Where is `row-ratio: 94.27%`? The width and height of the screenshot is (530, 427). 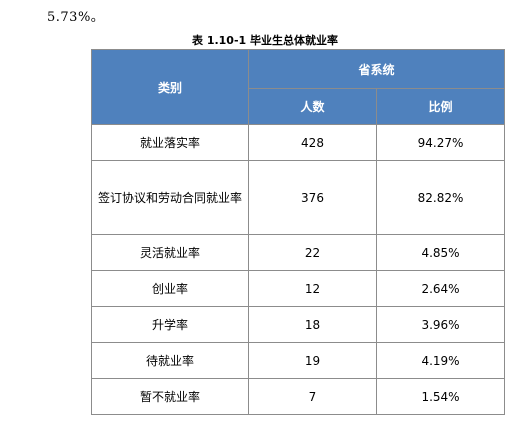
row-ratio: 94.27% is located at coordinates (440, 142).